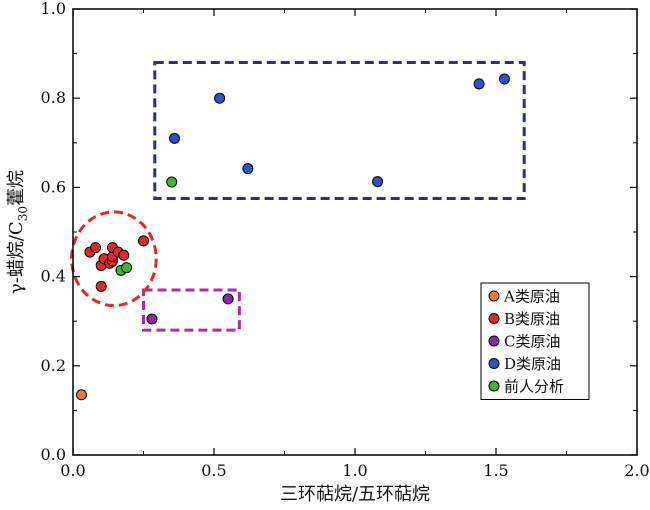  Describe the element at coordinates (532, 364) in the screenshot. I see `legend-label: D类原油` at that location.